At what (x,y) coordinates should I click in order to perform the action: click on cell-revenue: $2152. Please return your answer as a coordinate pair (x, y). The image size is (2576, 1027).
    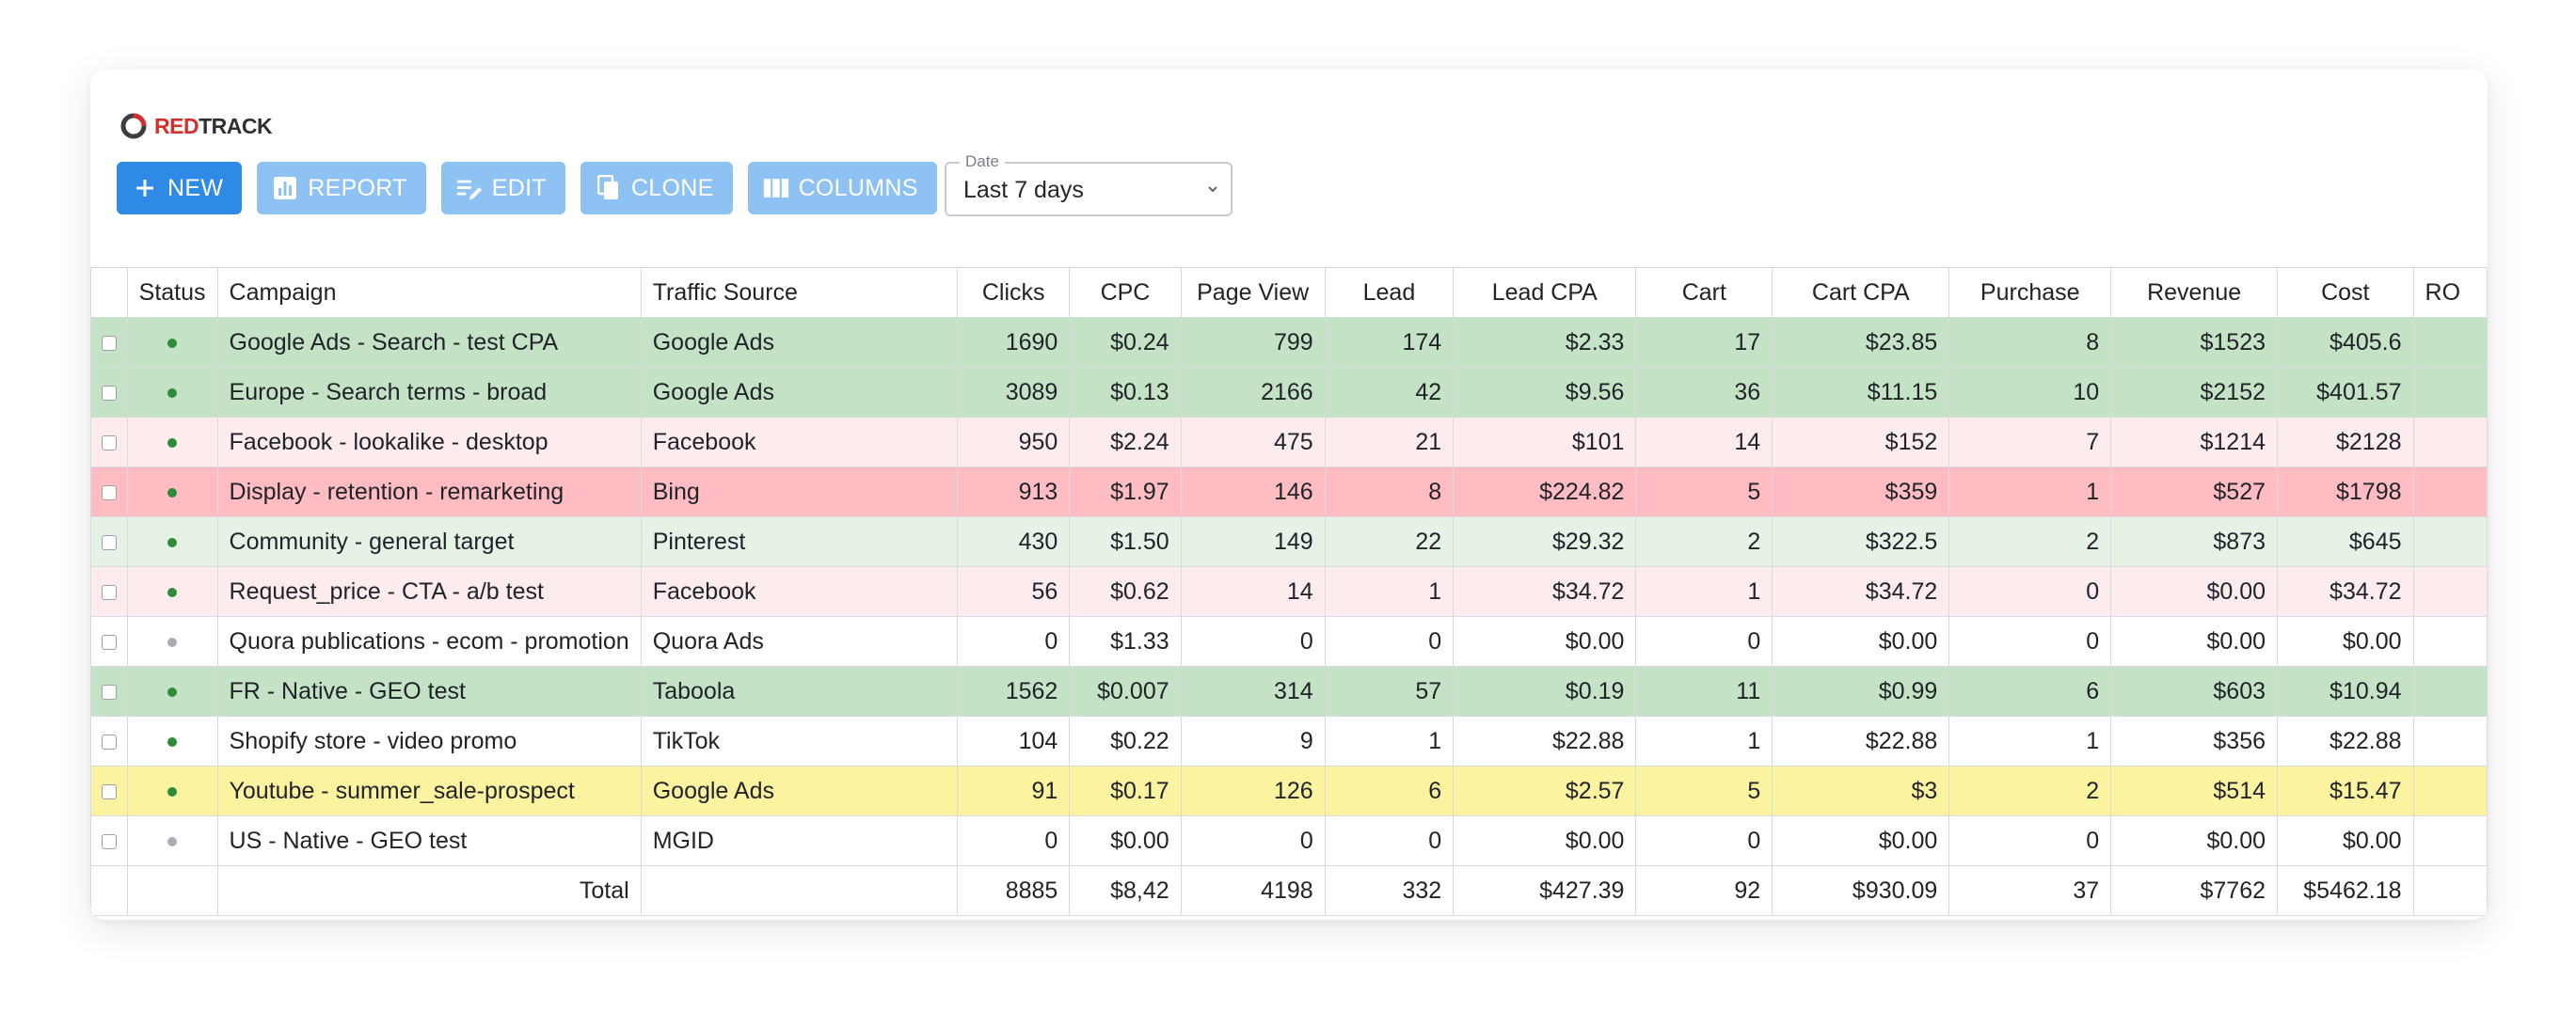
    Looking at the image, I should click on (2195, 392).